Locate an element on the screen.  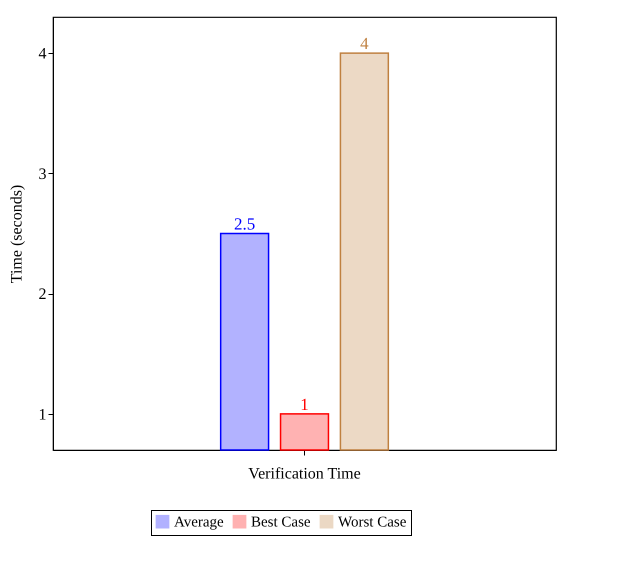
y-tick-label: 1 is located at coordinates (42, 415).